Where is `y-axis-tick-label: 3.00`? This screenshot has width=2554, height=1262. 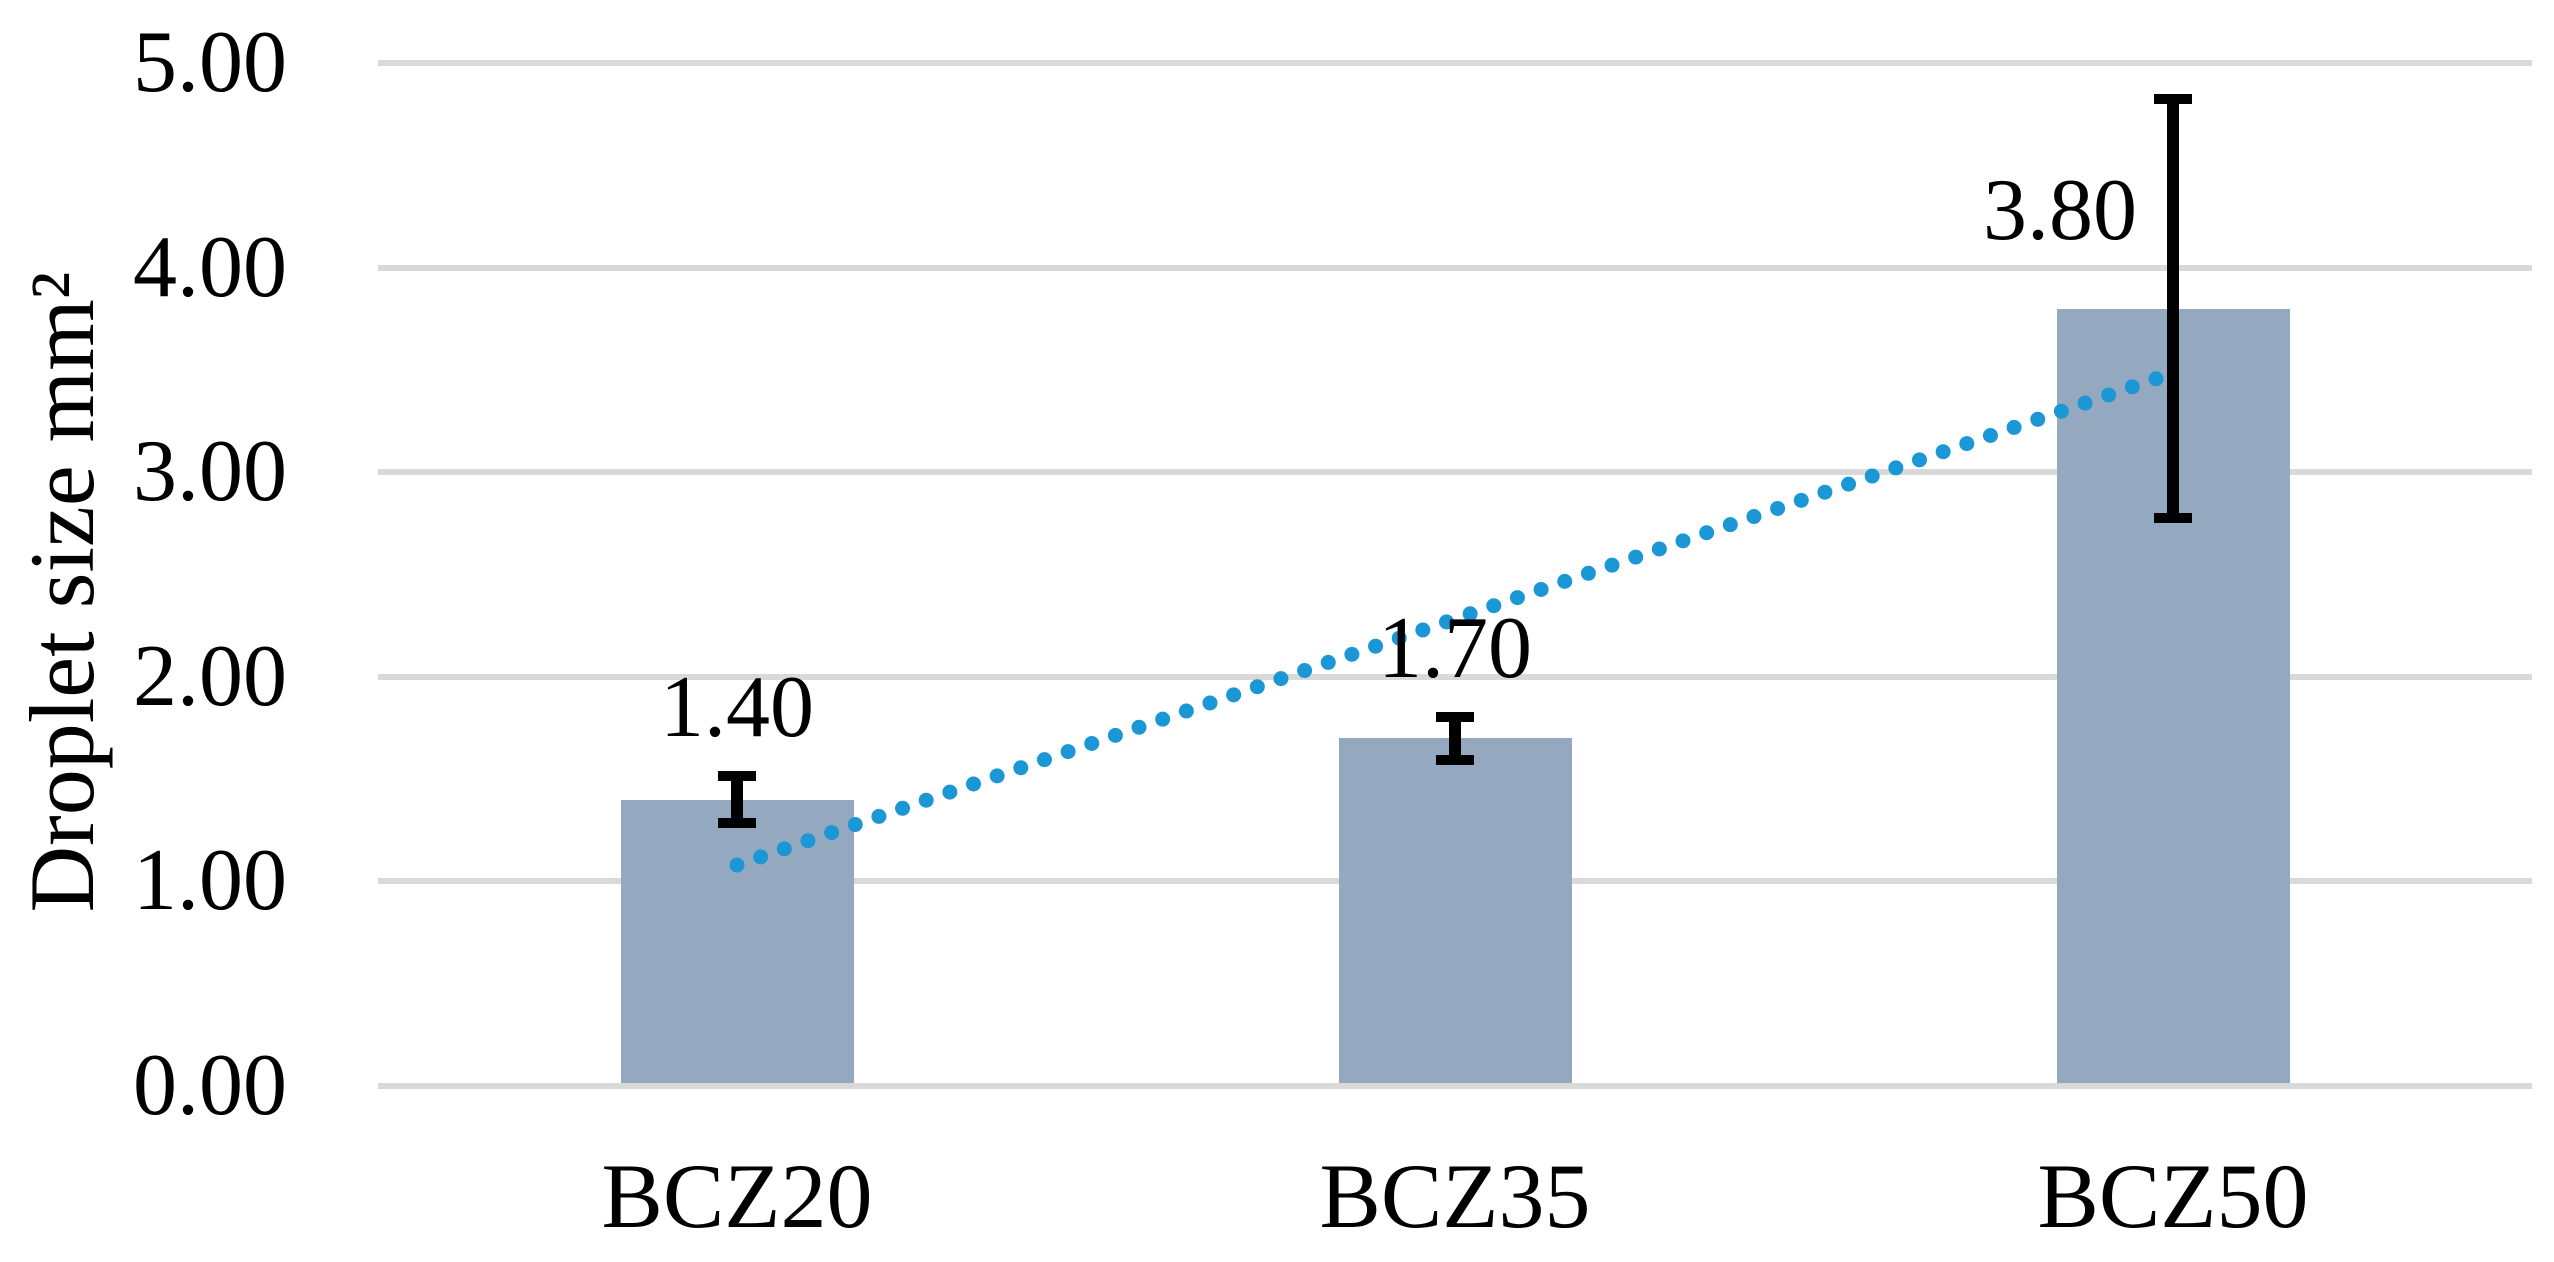 y-axis-tick-label: 3.00 is located at coordinates (210, 472).